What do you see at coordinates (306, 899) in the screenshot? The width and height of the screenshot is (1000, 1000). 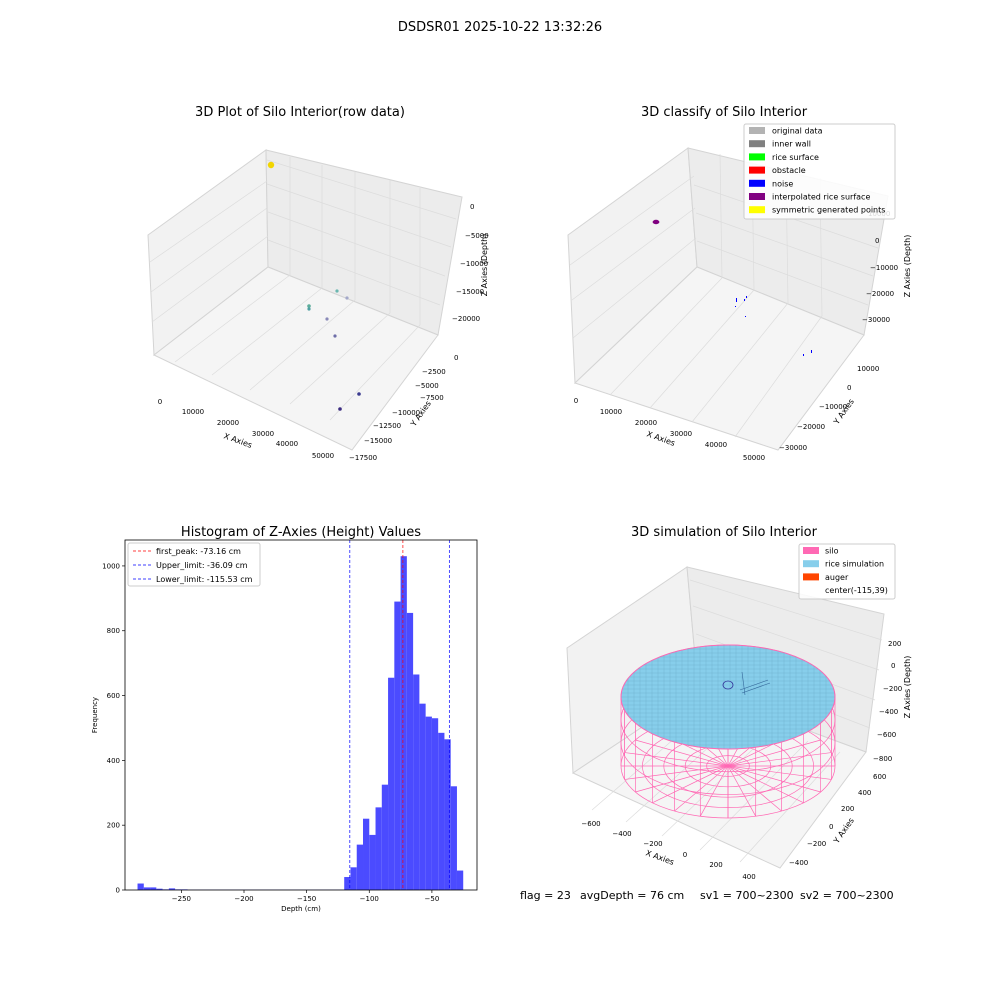 I see `x-tick-label: −150` at bounding box center [306, 899].